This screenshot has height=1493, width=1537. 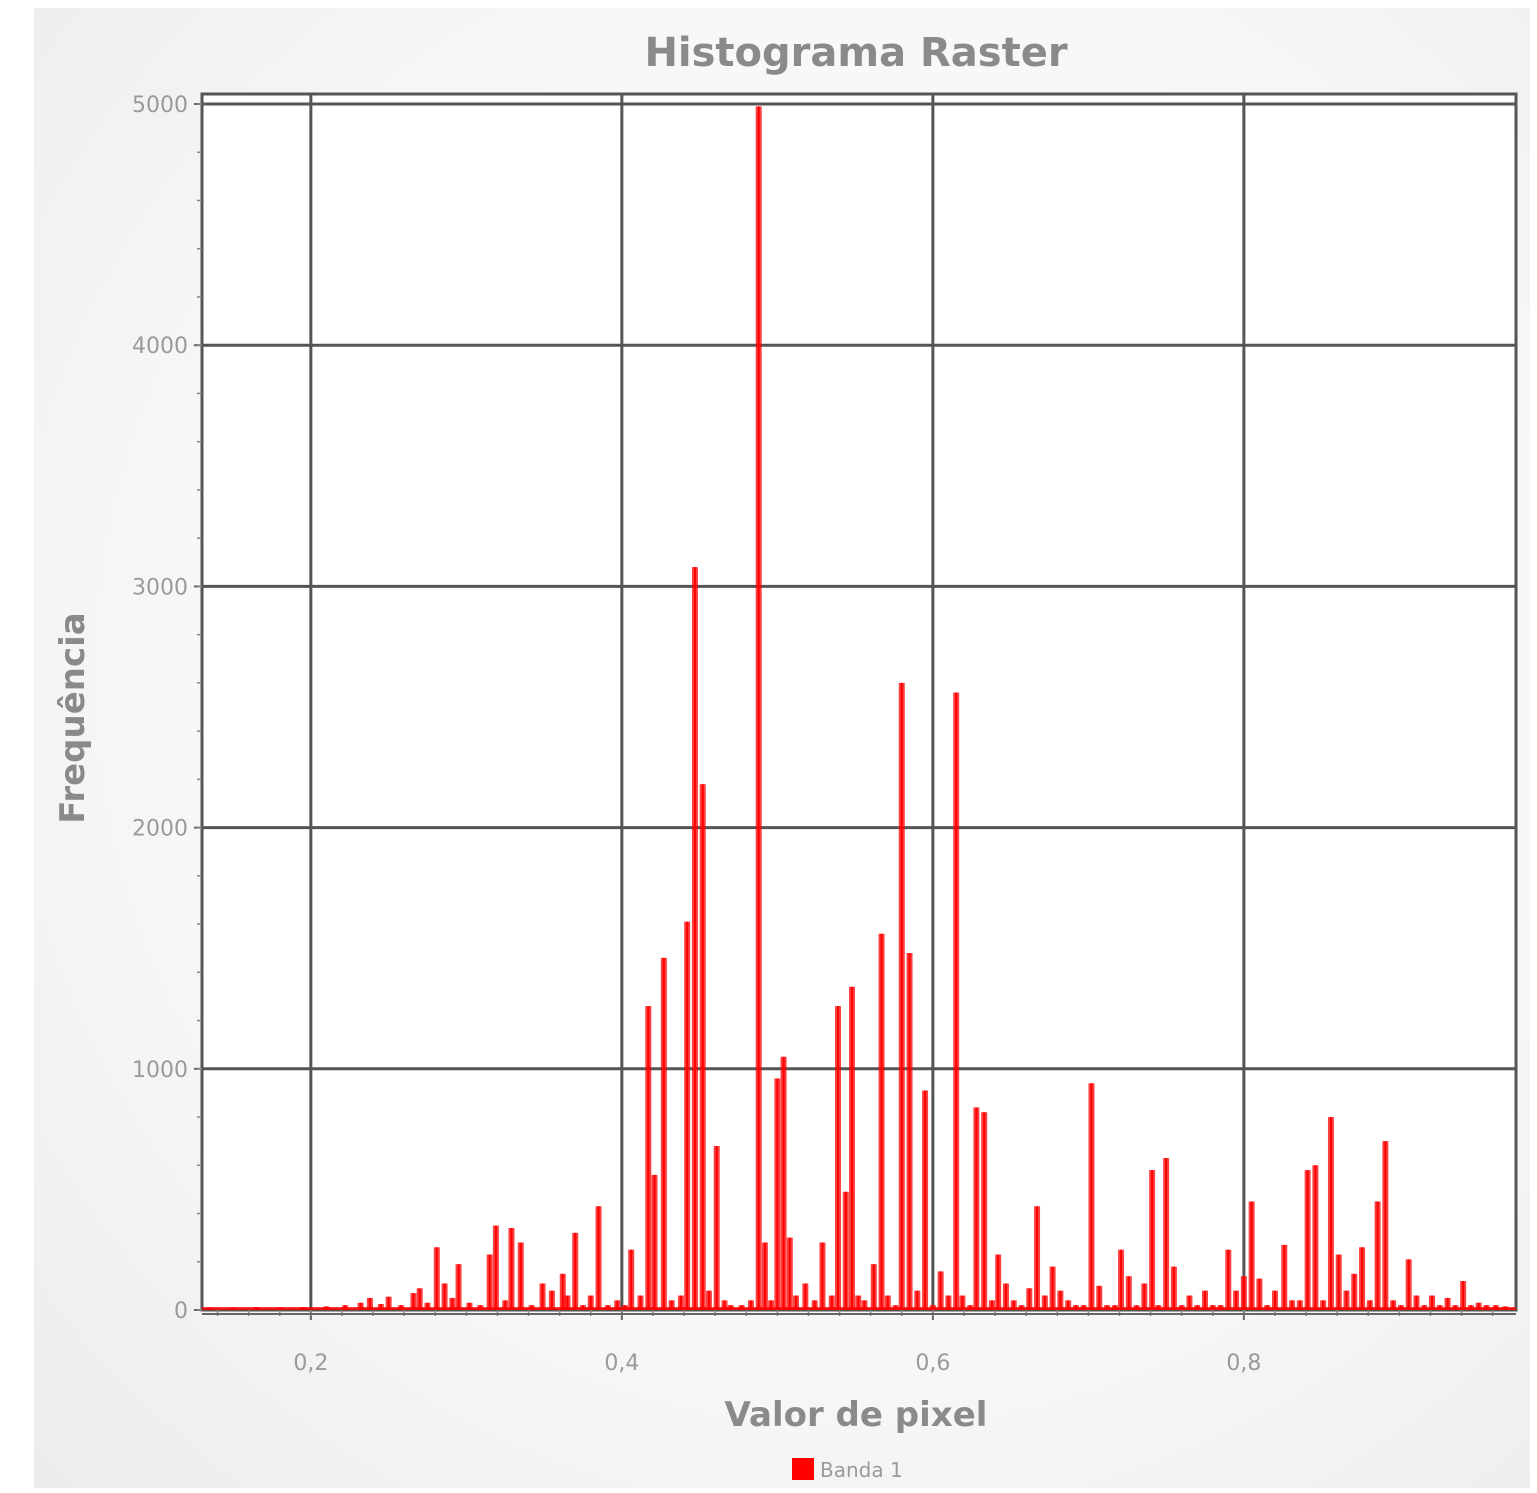 I want to click on x-axis-title: Valor de pixel, so click(x=856, y=1415).